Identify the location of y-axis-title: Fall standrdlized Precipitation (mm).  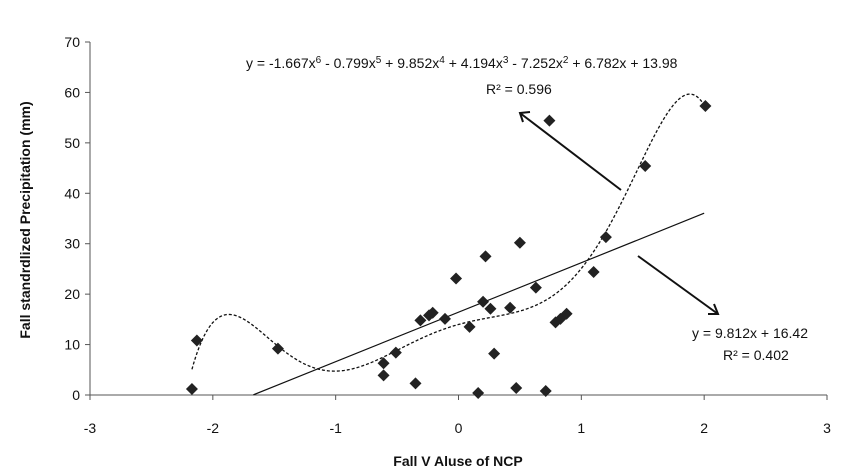
(25, 219).